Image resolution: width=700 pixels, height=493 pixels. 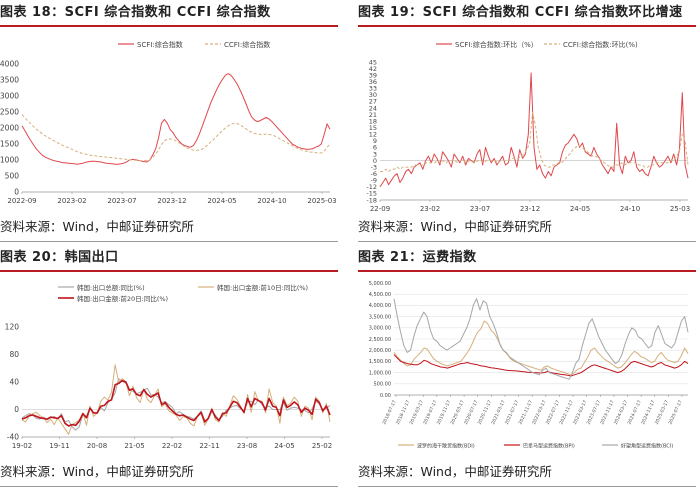 I want to click on y-tick-label: 24, so click(x=373, y=108).